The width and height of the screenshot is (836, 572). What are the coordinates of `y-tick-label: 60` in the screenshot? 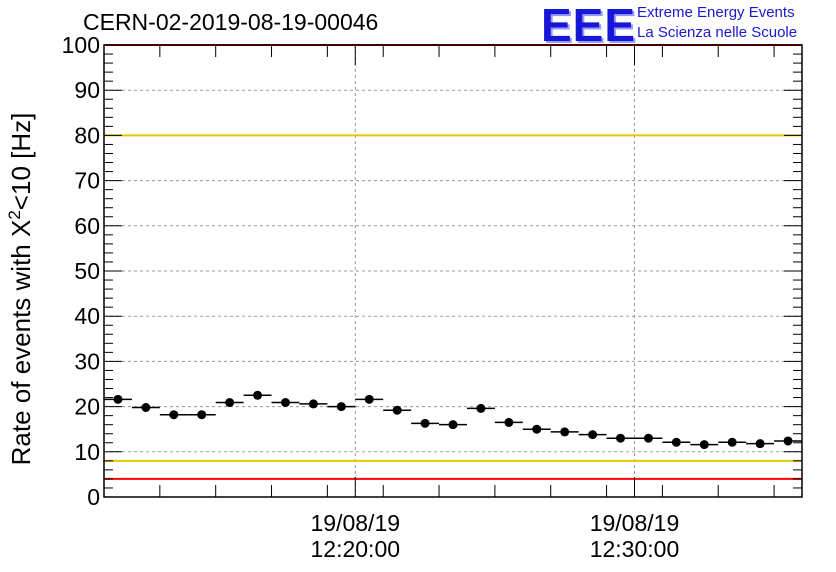 It's located at (87, 226).